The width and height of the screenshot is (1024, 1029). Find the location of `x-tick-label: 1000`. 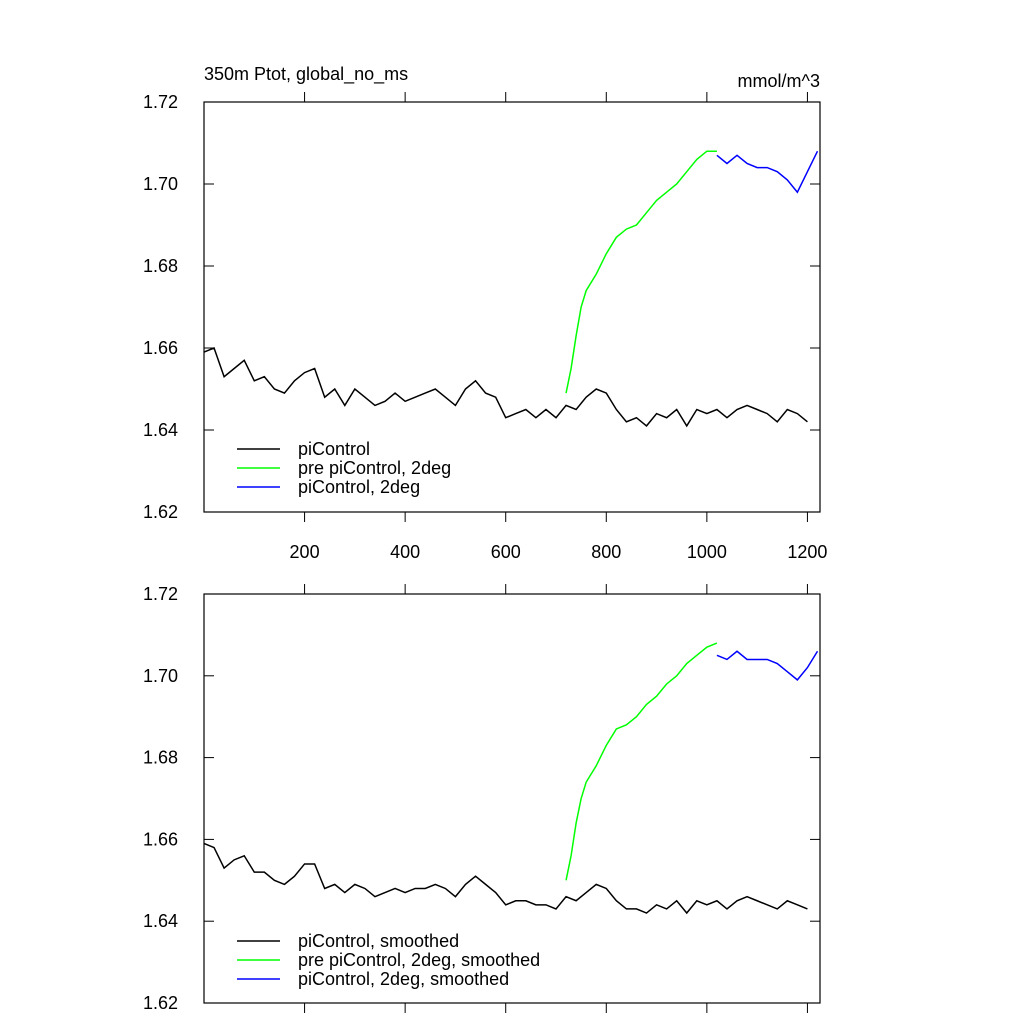

x-tick-label: 1000 is located at coordinates (707, 552).